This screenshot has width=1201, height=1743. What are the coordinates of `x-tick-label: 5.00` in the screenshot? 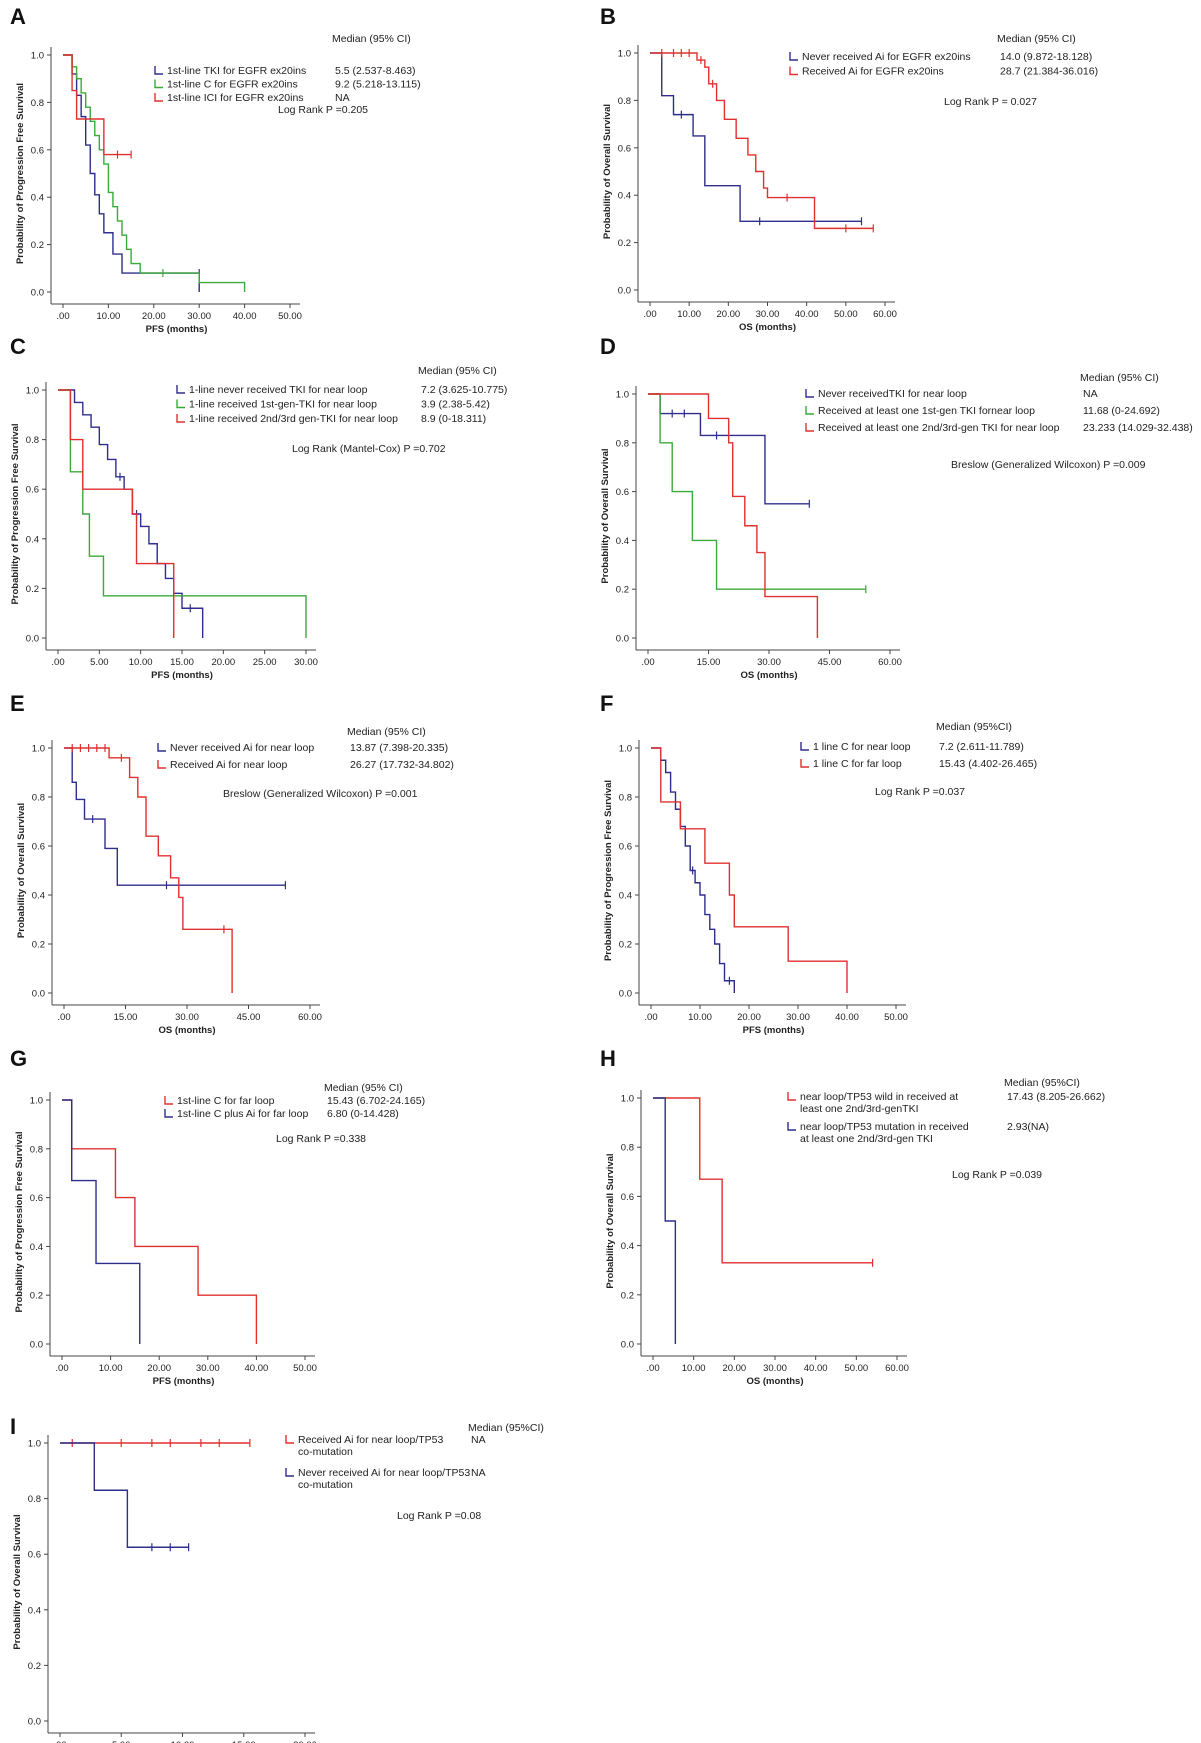 It's located at (121, 1741).